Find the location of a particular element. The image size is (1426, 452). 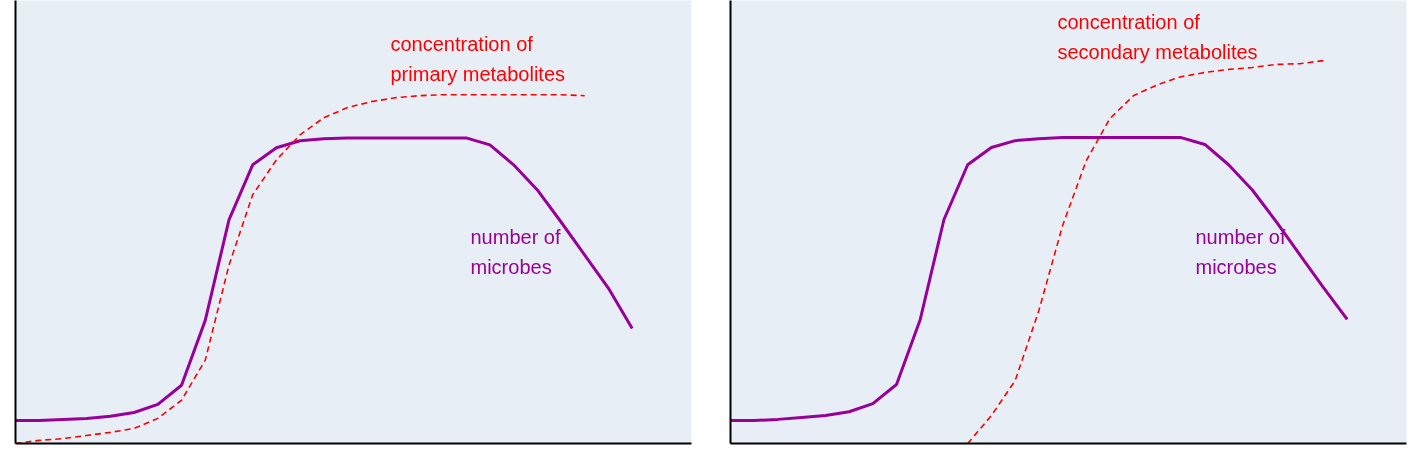

series-label: concentration of primary metabolites is located at coordinates (478, 59).